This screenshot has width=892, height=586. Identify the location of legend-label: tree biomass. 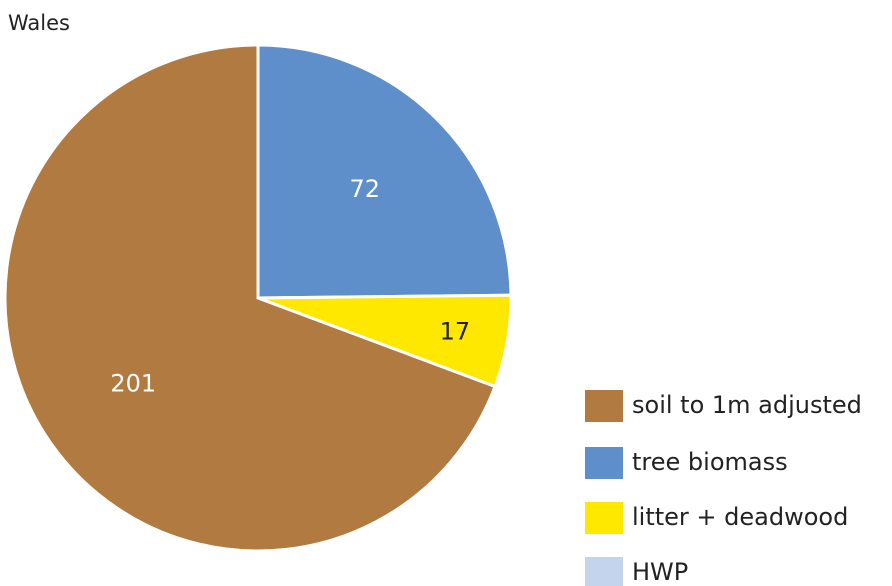
(710, 462).